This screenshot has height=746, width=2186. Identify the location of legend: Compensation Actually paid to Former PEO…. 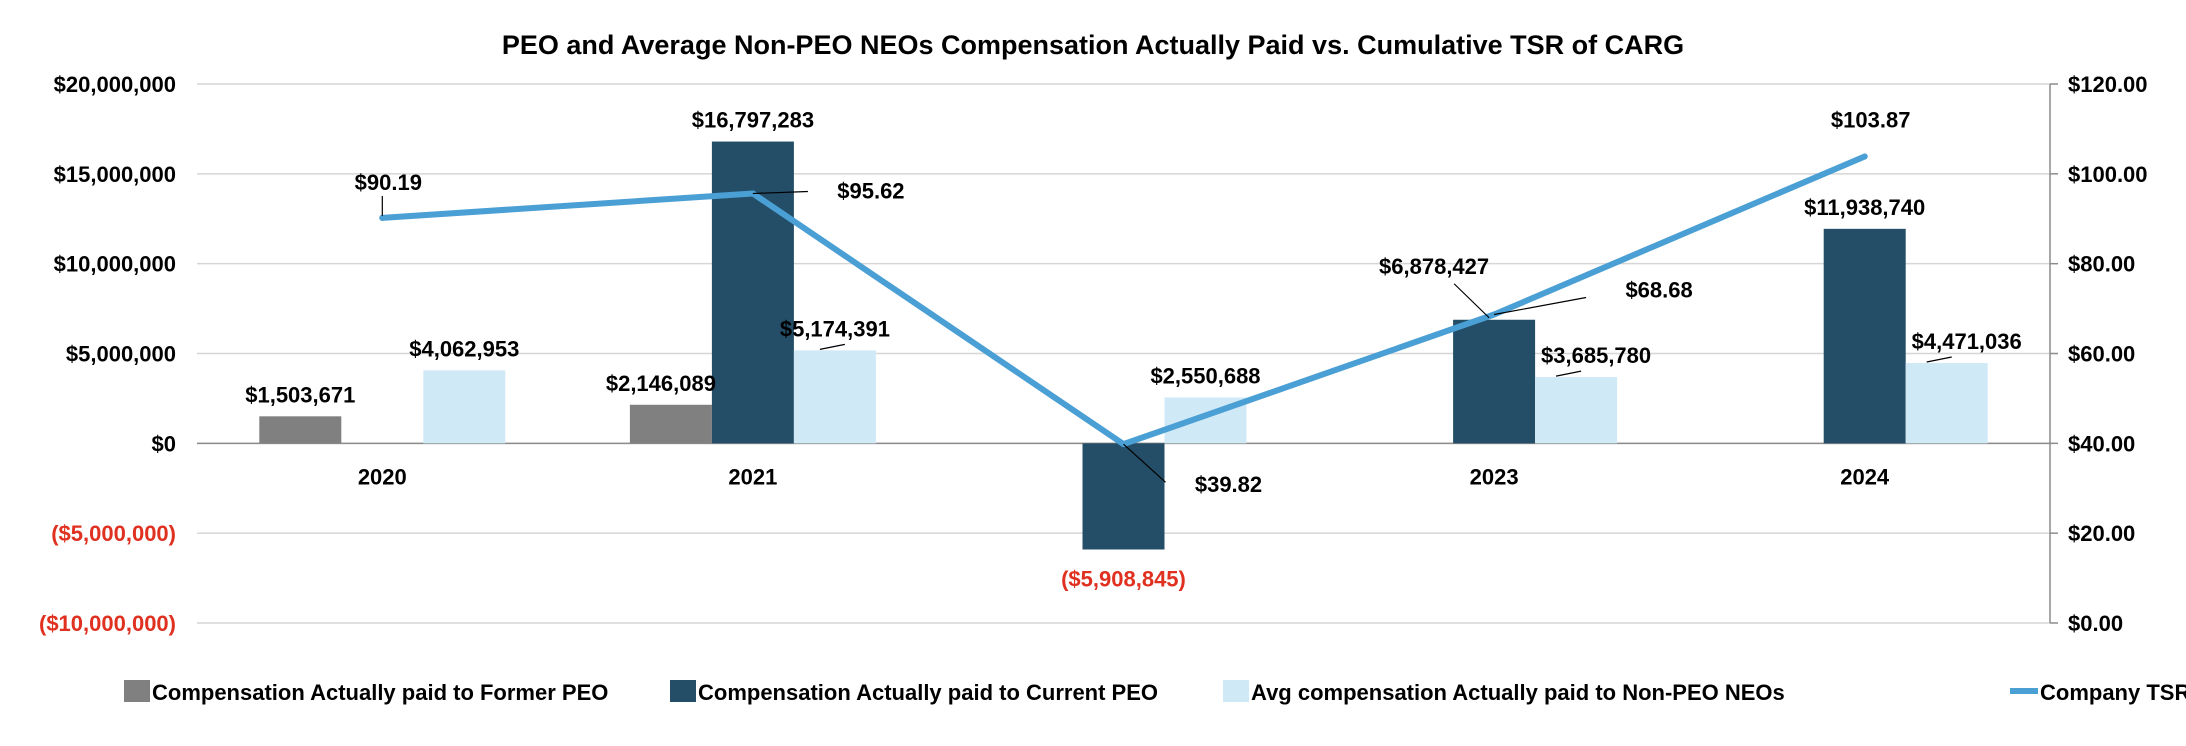
(1155, 692).